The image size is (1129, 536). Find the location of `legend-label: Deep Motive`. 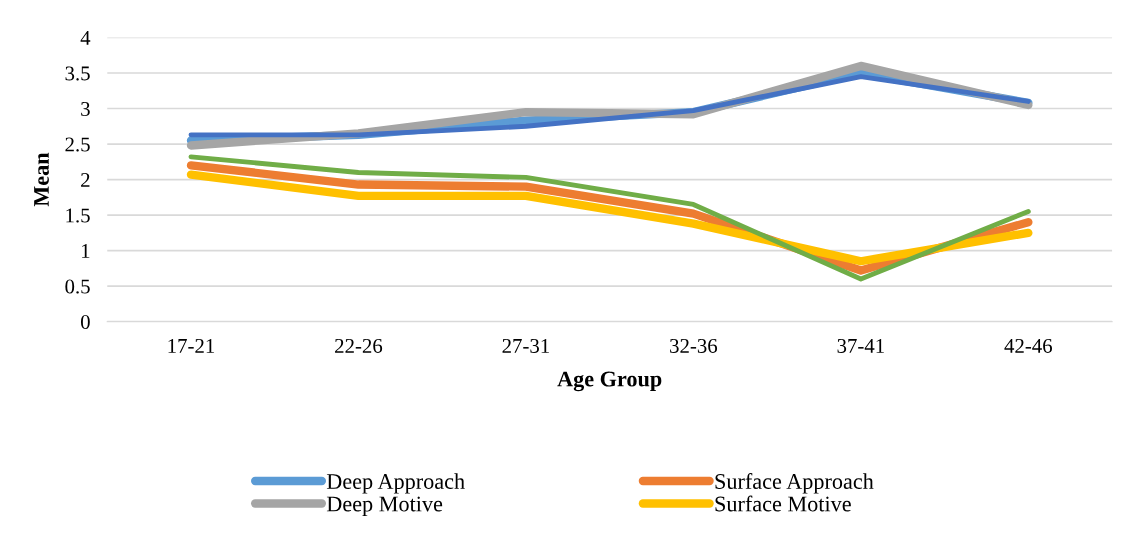

legend-label: Deep Motive is located at coordinates (384, 506).